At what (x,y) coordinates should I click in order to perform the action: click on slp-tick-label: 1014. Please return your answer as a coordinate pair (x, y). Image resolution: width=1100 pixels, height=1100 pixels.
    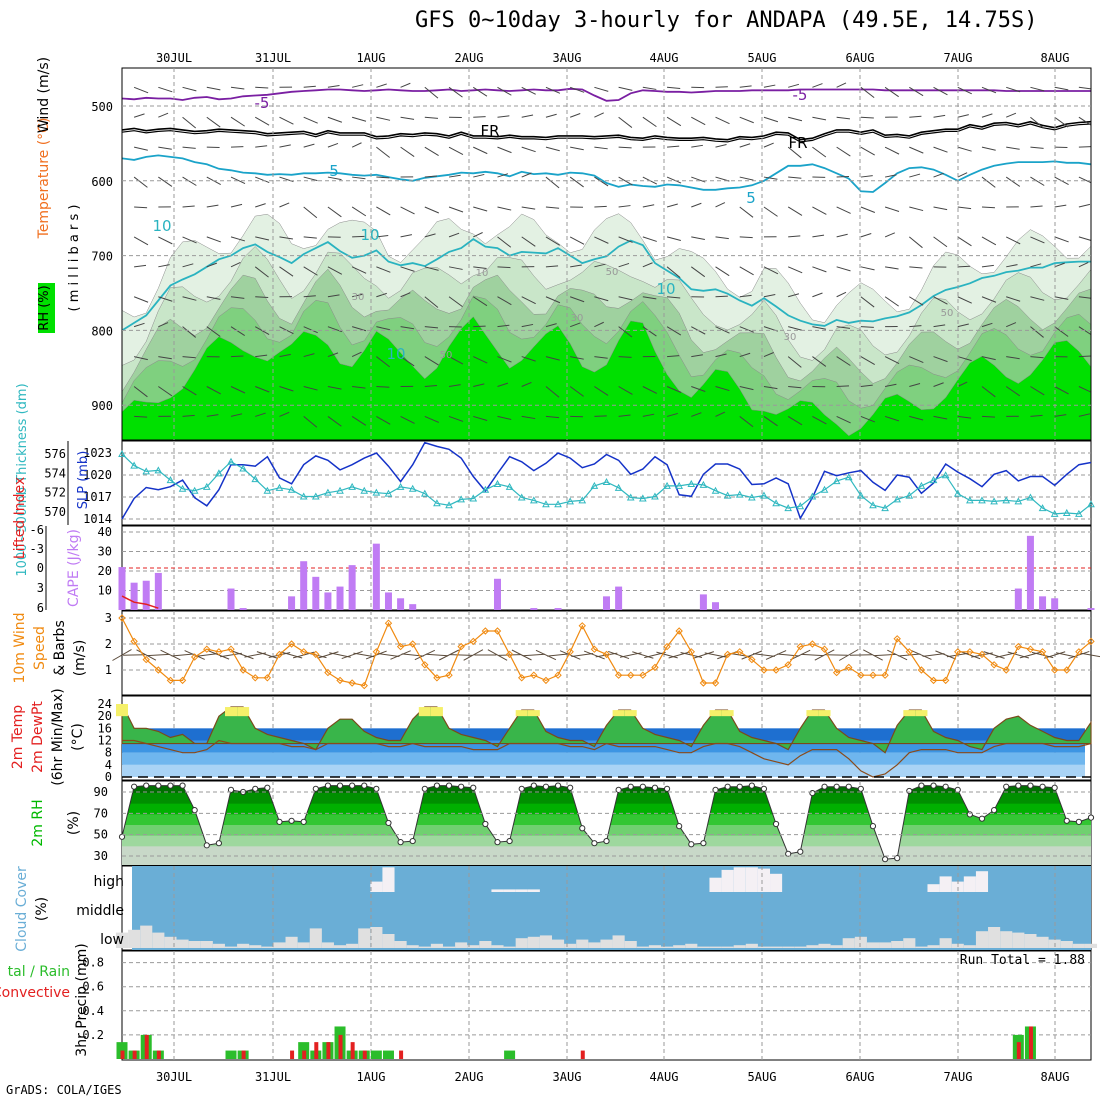
    Looking at the image, I should click on (97, 519).